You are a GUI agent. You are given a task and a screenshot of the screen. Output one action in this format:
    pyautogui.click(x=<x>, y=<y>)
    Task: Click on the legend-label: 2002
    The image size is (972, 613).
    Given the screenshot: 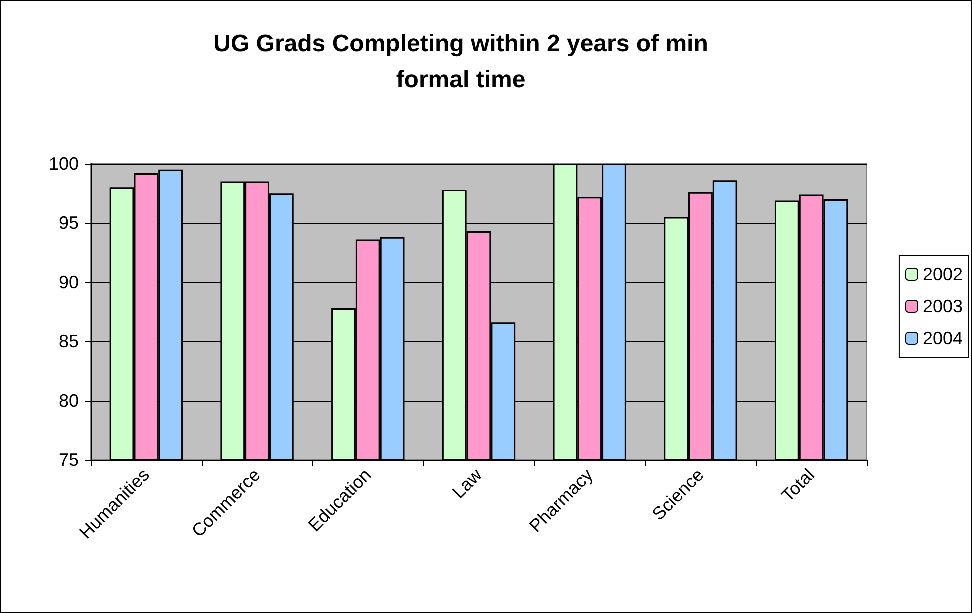 What is the action you would take?
    pyautogui.click(x=943, y=274)
    